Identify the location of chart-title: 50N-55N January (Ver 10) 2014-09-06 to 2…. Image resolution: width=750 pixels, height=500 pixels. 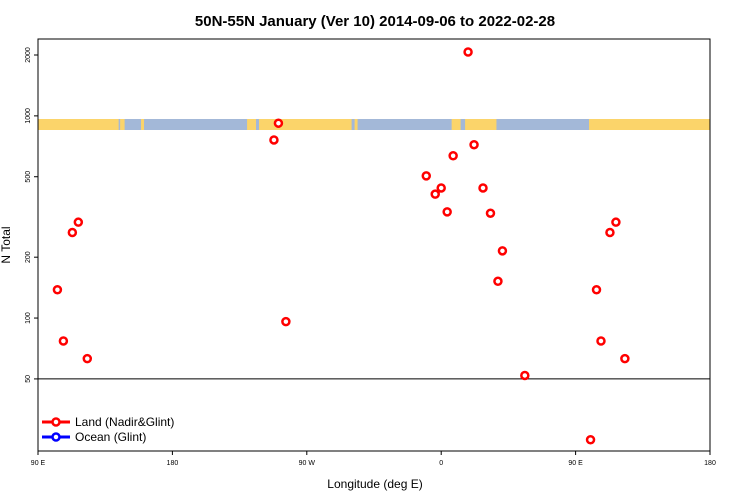
(375, 21).